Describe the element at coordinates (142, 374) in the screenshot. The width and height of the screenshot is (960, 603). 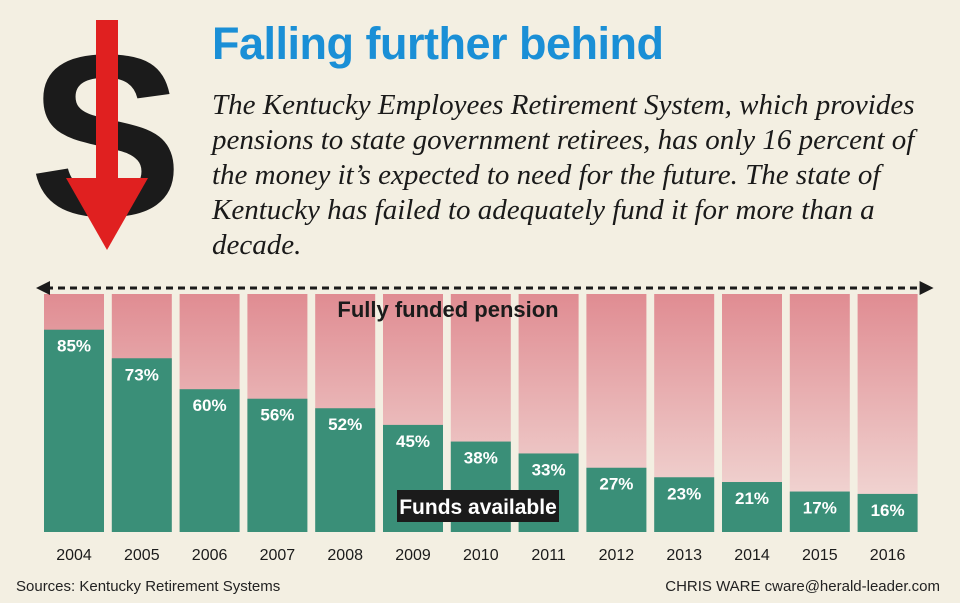
I see `value-label-2005: 73%` at that location.